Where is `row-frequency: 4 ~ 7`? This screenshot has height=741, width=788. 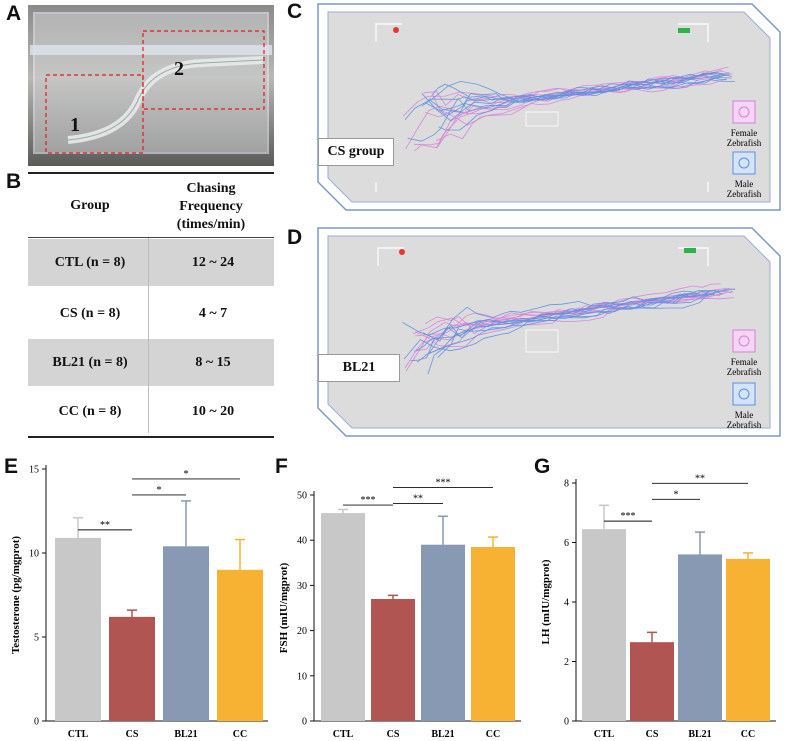
row-frequency: 4 ~ 7 is located at coordinates (213, 313).